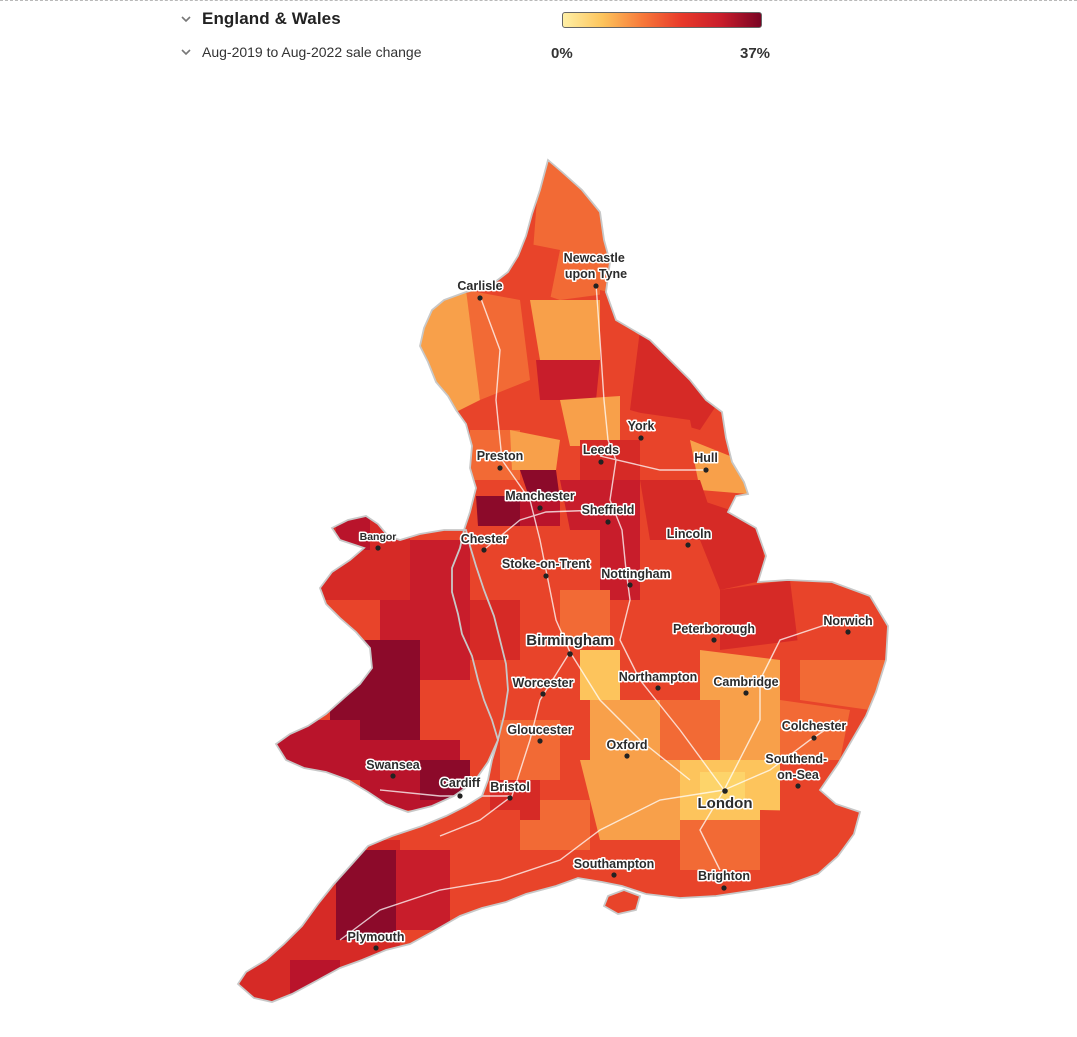 This screenshot has width=1077, height=1037. I want to click on city-marker-cardiff, so click(460, 796).